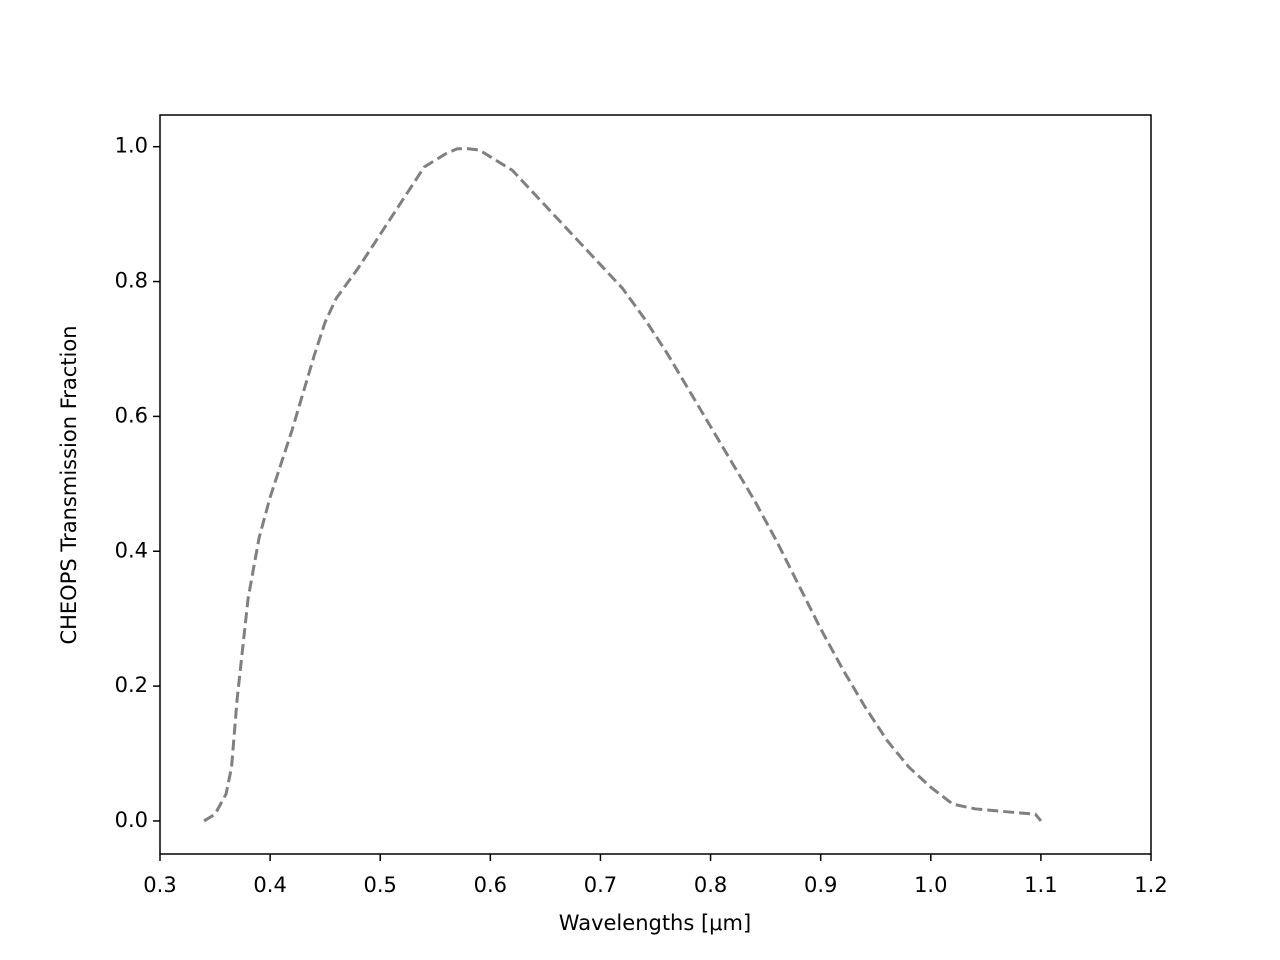 Image resolution: width=1280 pixels, height=960 pixels. What do you see at coordinates (131, 820) in the screenshot?
I see `y-tick-label: 0.0` at bounding box center [131, 820].